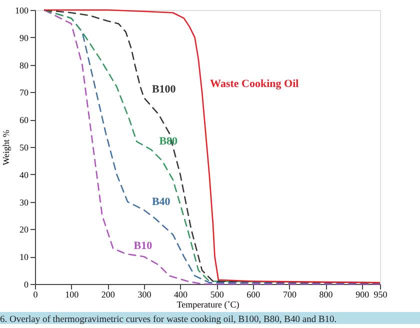 The width and height of the screenshot is (420, 328). Describe the element at coordinates (289, 295) in the screenshot. I see `x-tick-label: 700` at that location.